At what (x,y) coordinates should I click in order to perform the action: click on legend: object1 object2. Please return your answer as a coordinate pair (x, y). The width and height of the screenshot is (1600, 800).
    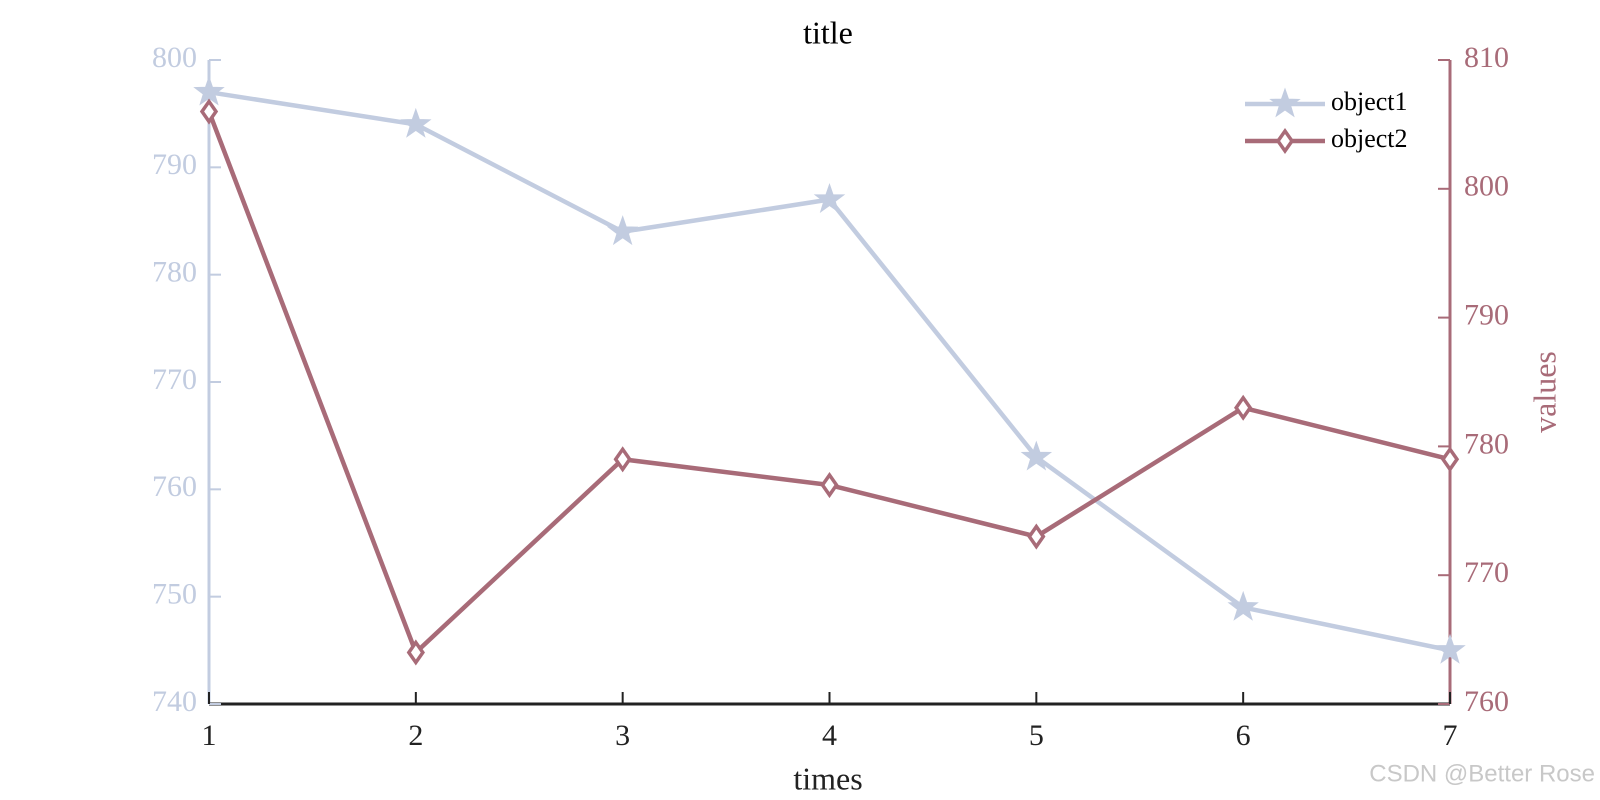
    Looking at the image, I should click on (1326, 121).